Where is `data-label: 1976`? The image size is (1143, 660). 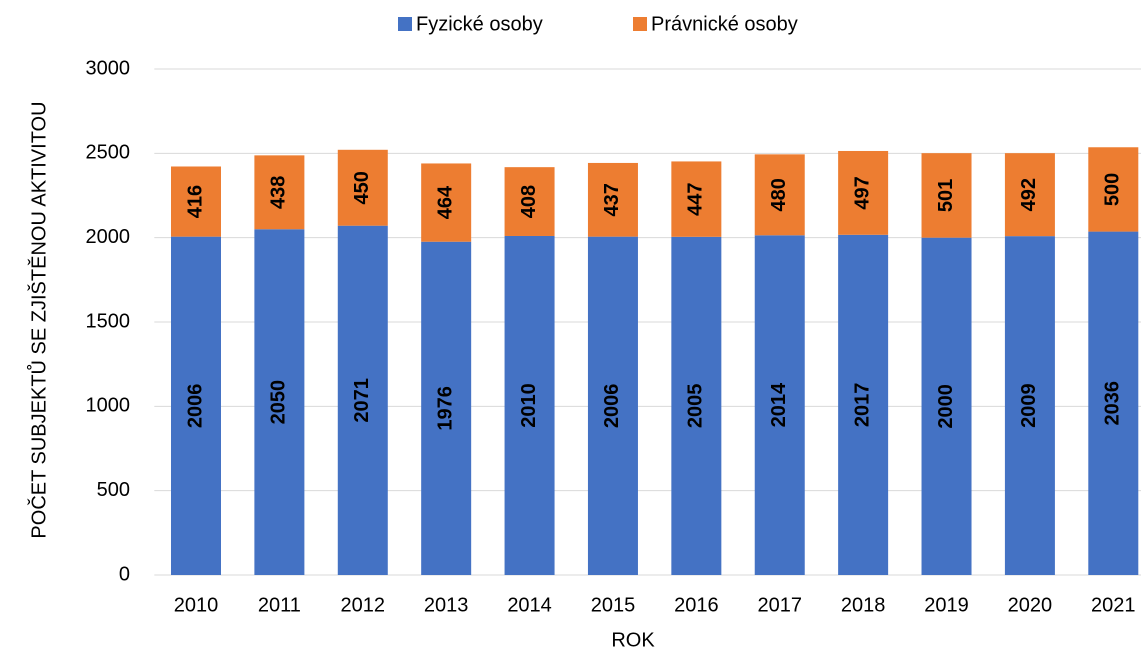 data-label: 1976 is located at coordinates (445, 408).